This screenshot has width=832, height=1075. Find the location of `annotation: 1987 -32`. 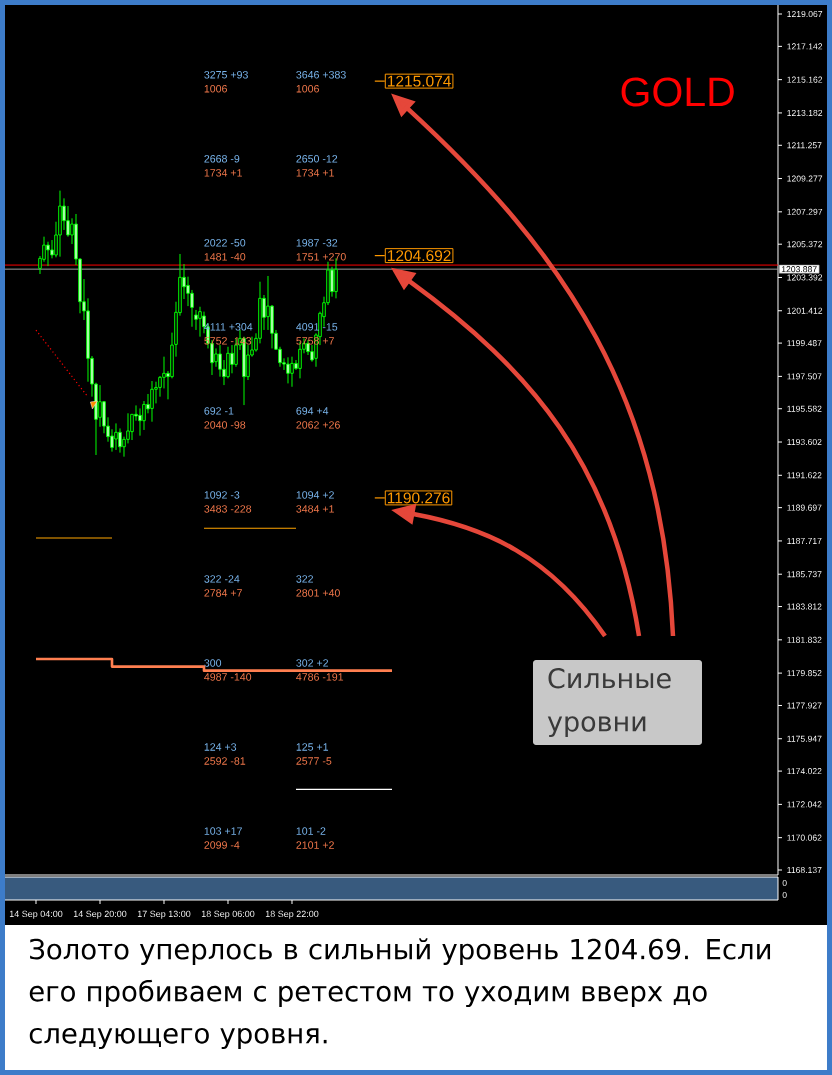

annotation: 1987 -32 is located at coordinates (317, 243).